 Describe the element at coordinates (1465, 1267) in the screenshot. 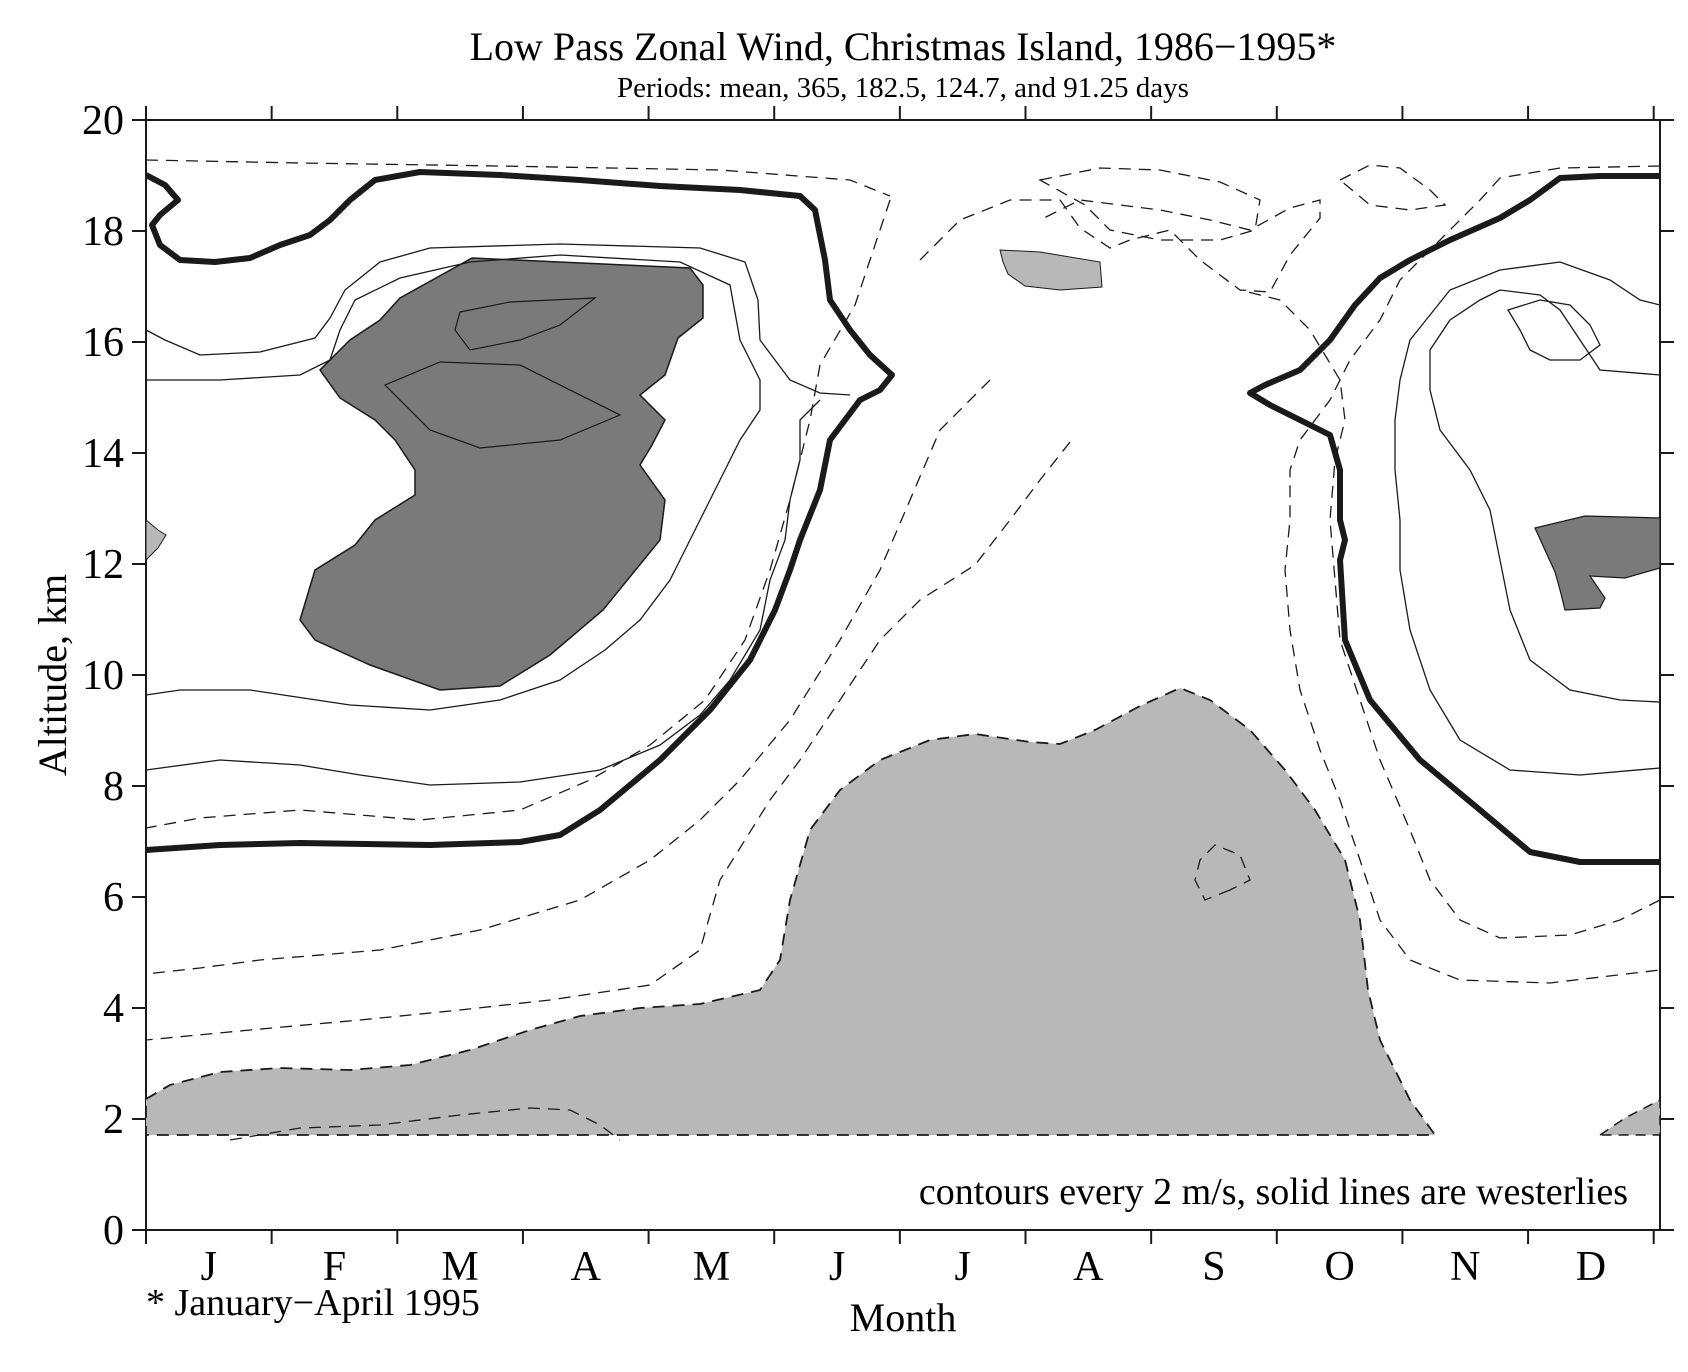

I see `x-tick-label: N` at that location.